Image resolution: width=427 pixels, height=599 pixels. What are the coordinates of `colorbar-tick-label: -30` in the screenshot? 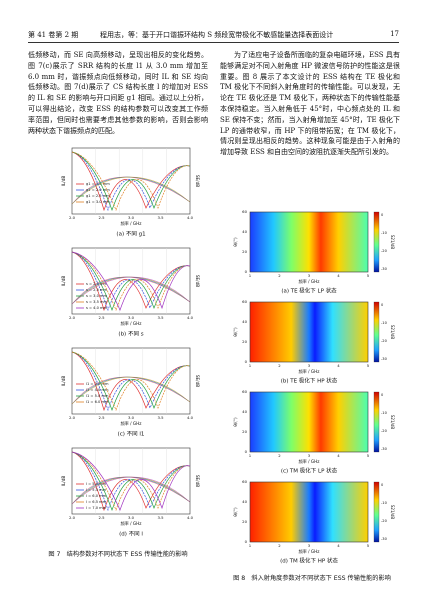 It's located at (384, 539).